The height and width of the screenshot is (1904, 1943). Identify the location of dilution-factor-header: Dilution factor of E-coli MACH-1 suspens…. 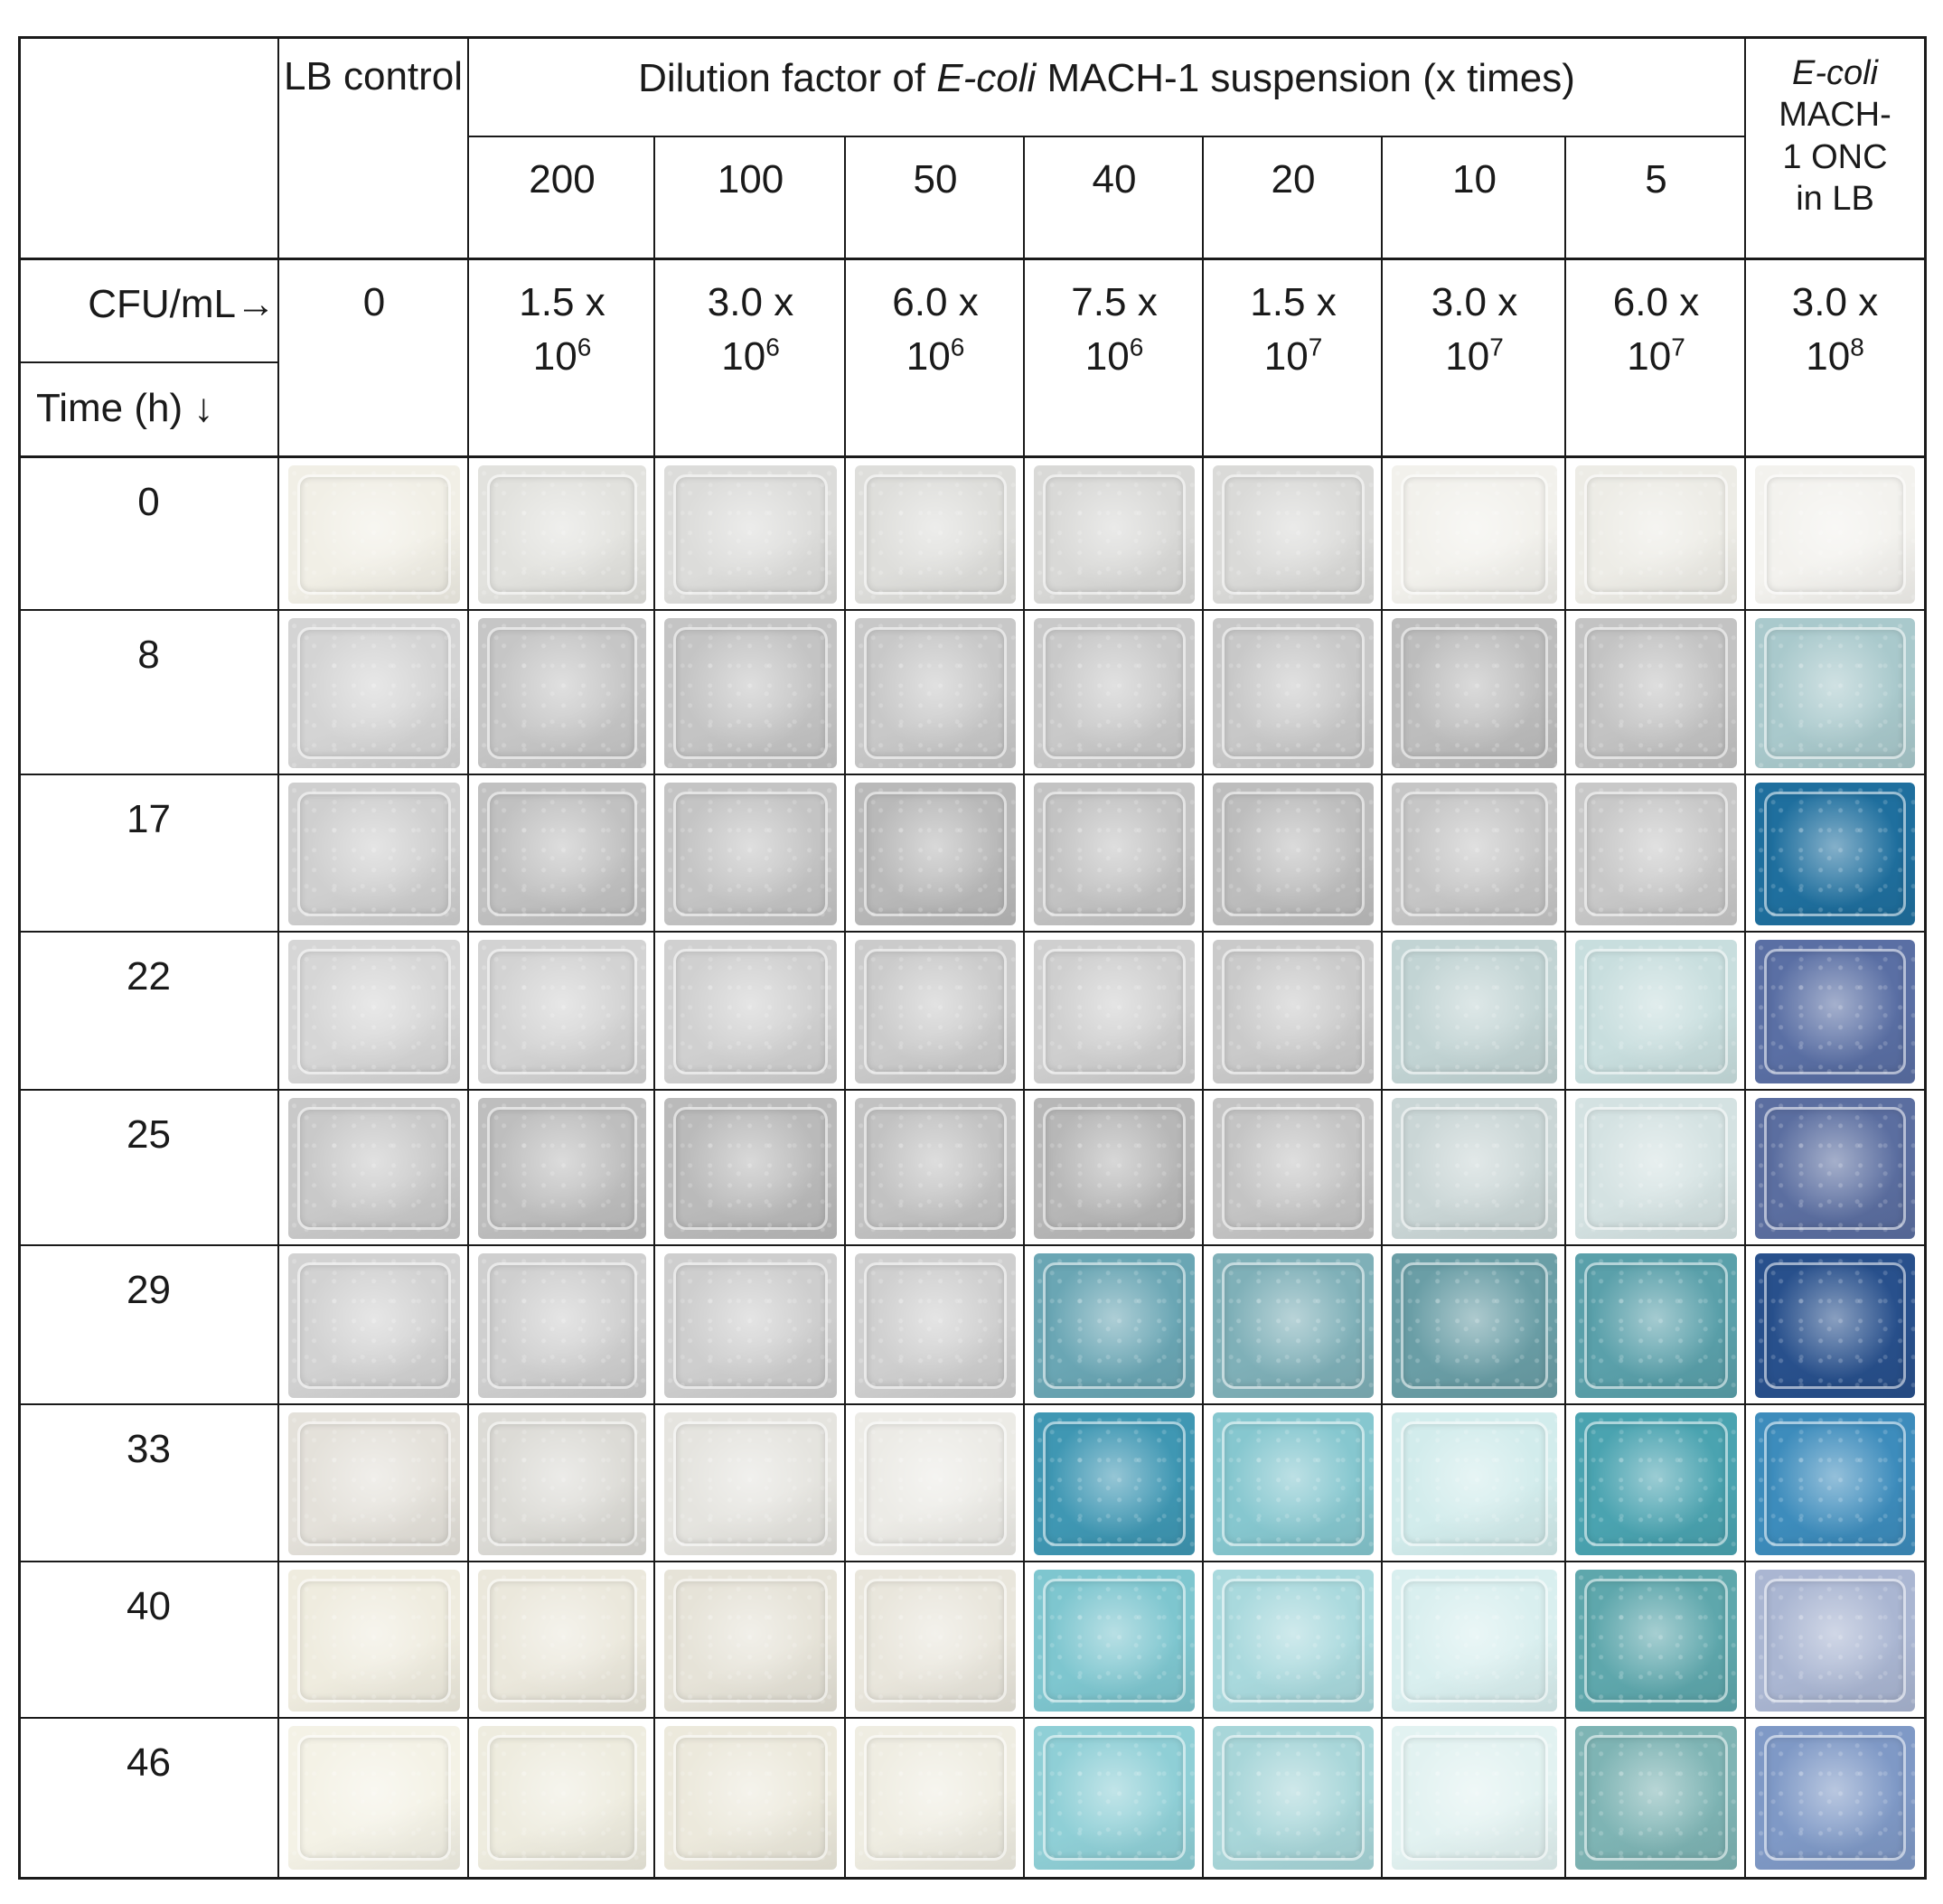
(1107, 79).